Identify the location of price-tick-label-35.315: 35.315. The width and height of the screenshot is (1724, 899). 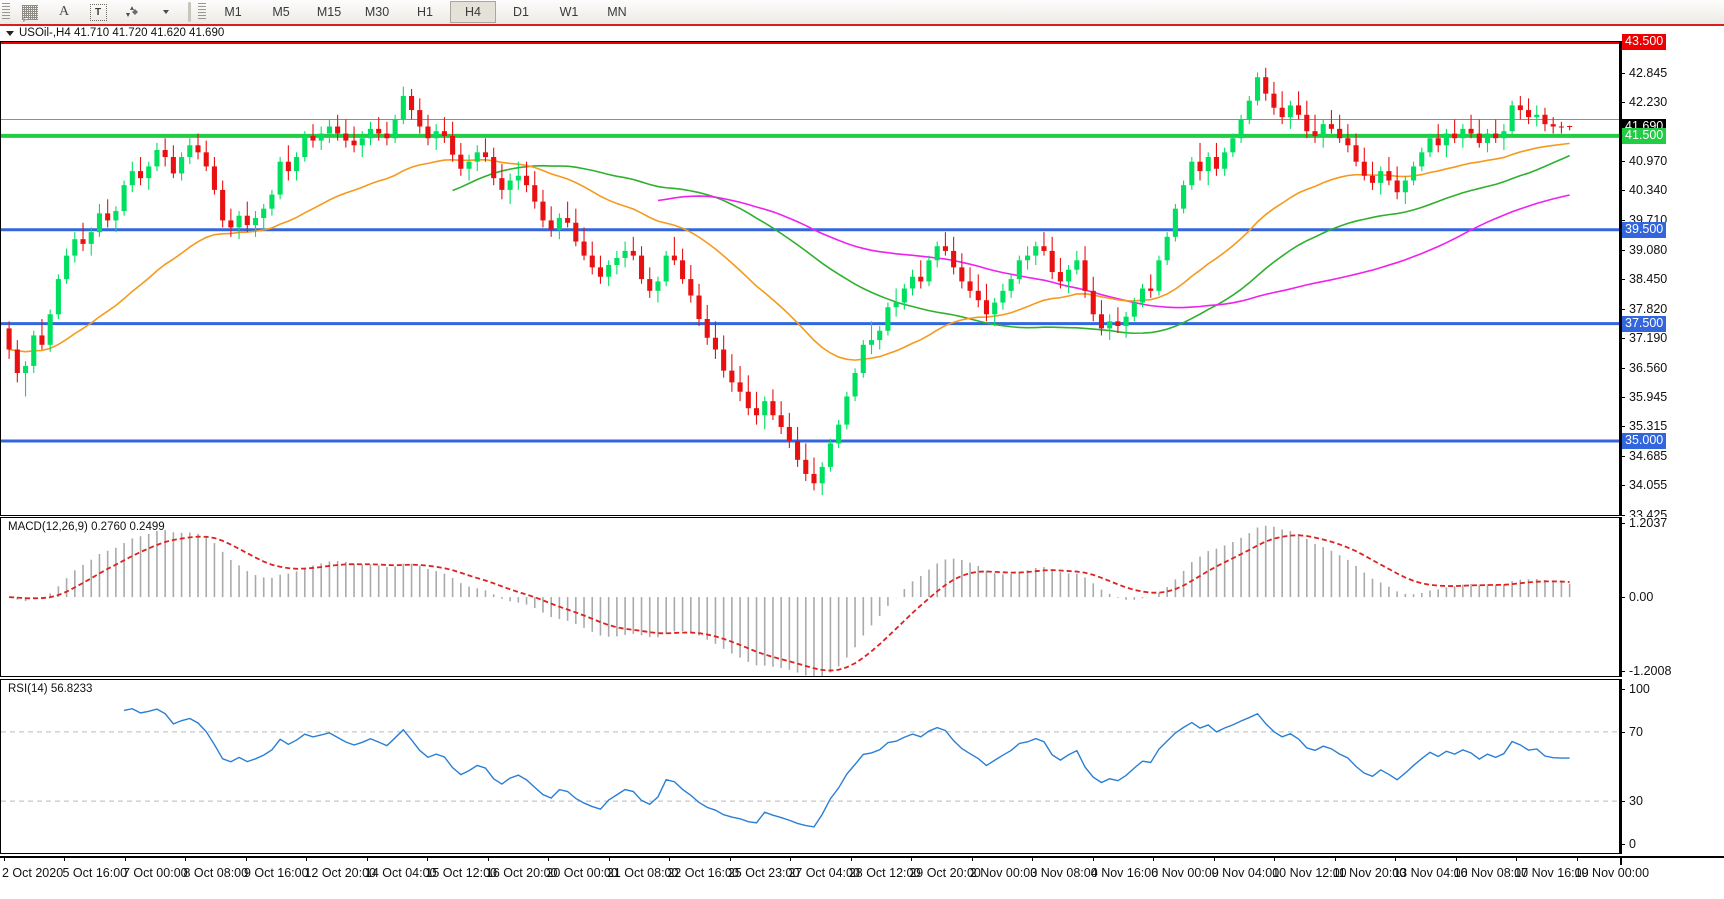
(1648, 426).